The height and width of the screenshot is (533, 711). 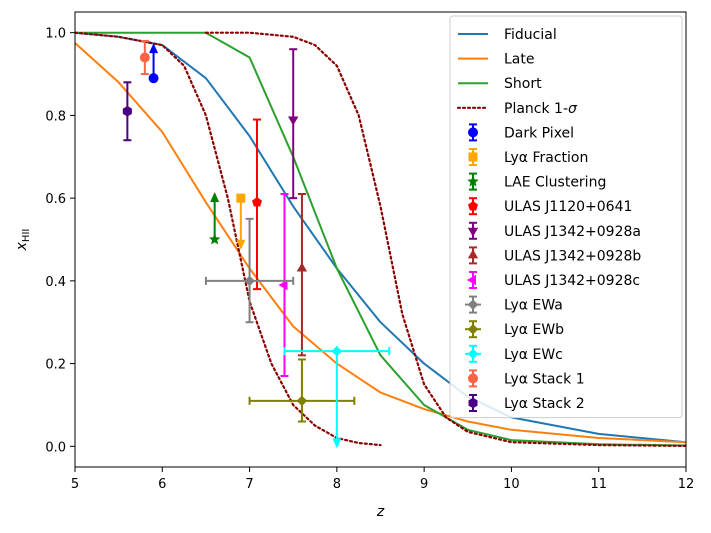 I want to click on legend-marker-star, so click(x=473, y=181).